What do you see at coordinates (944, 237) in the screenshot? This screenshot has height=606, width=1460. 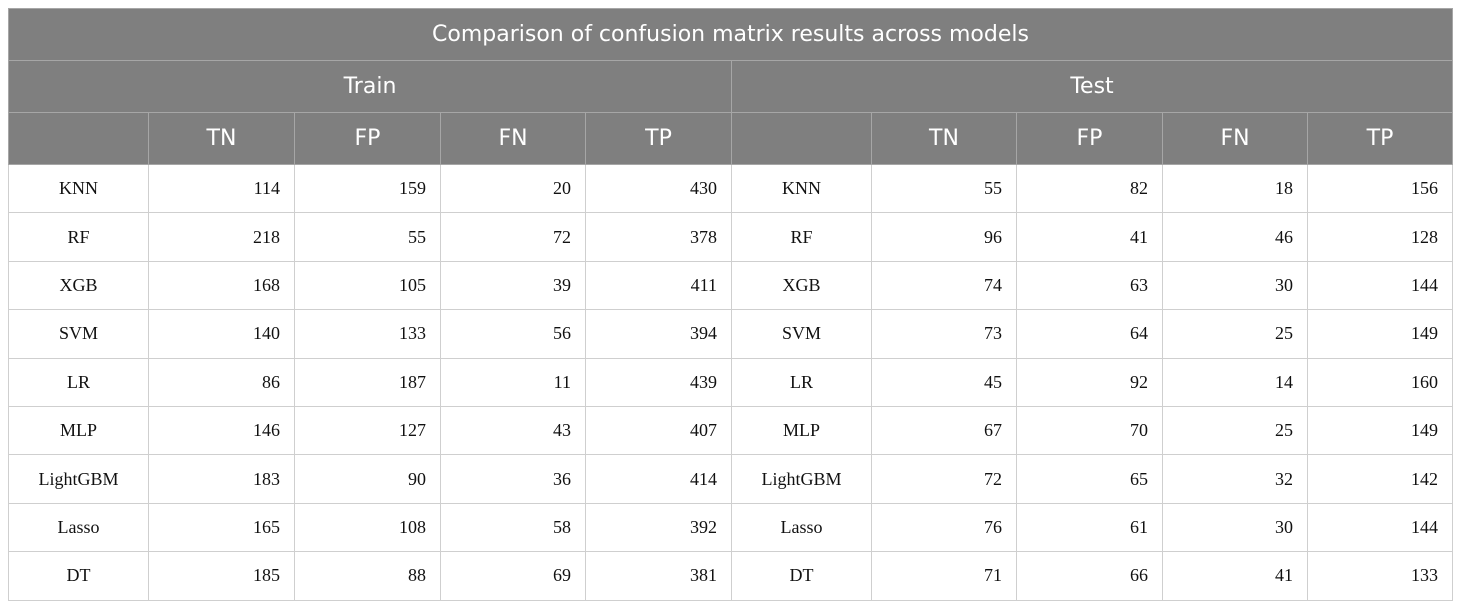 I see `count-cell: 96` at bounding box center [944, 237].